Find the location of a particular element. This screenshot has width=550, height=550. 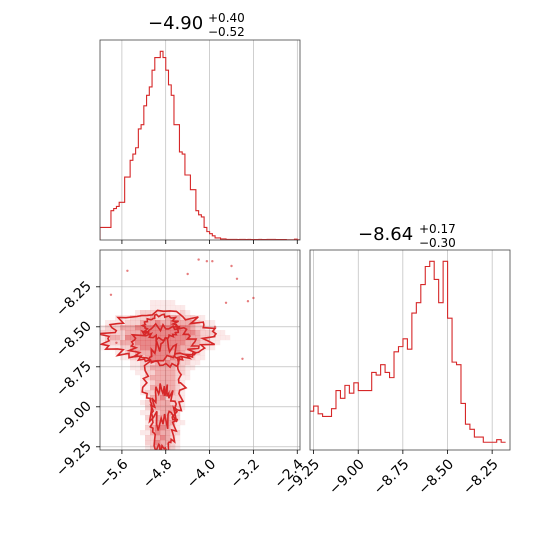

histogram-param2-xtick-label: −8.25 is located at coordinates (481, 477).